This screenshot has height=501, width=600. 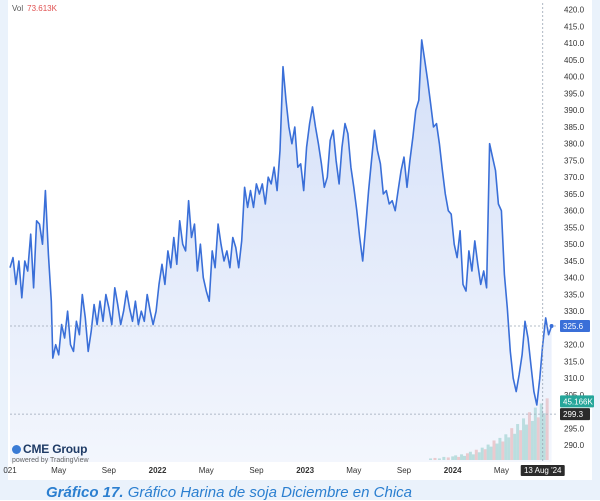 What do you see at coordinates (16, 449) in the screenshot?
I see `cme-globe-icon` at bounding box center [16, 449].